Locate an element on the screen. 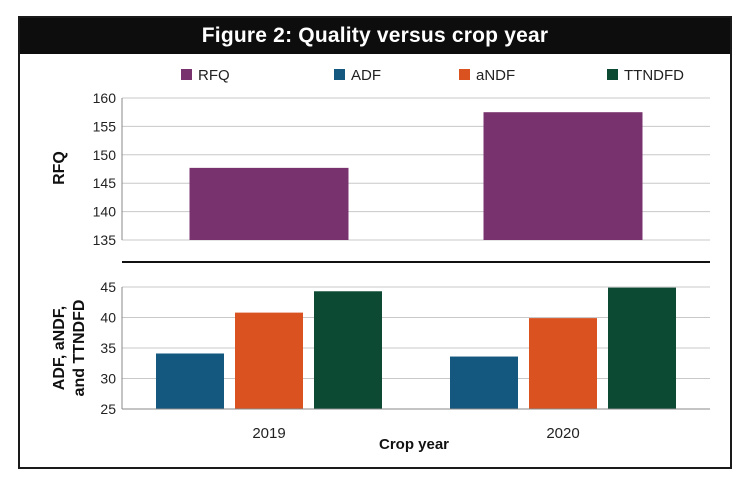 The image size is (750, 486). legend-swatch-andf is located at coordinates (464, 74).